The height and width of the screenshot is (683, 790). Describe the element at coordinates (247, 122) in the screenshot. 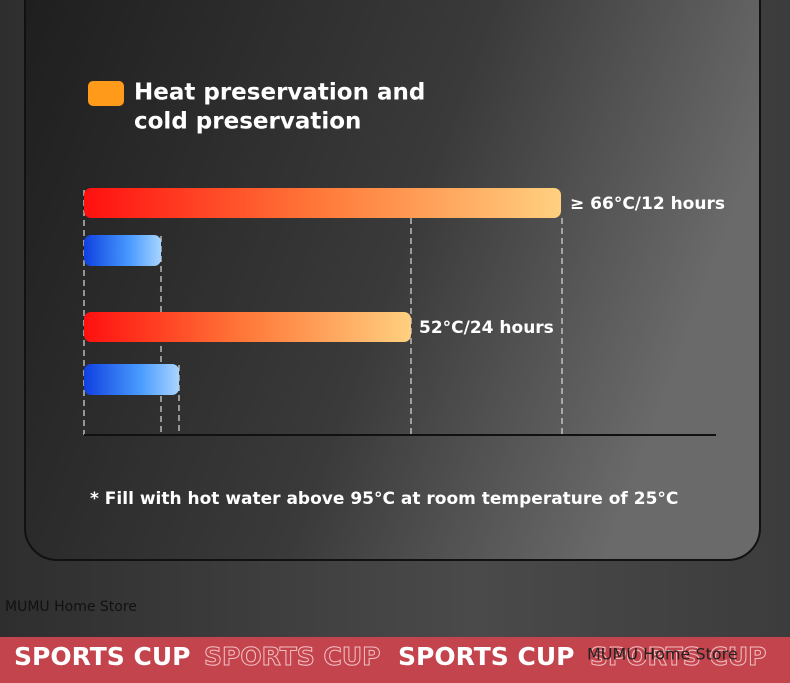

I see `legend-label: cold preservation` at that location.